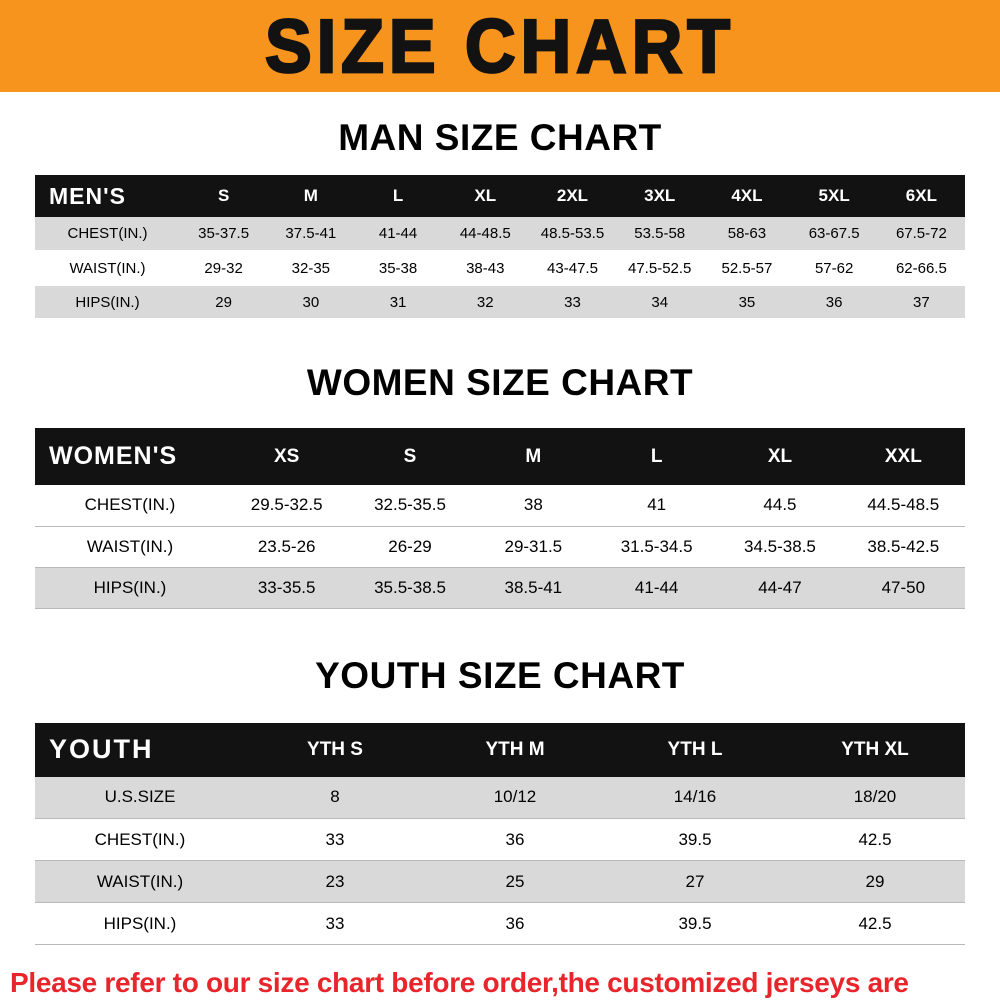 This screenshot has height=1000, width=1000. What do you see at coordinates (140, 797) in the screenshot?
I see `measurement-label: U.S.SIZE` at bounding box center [140, 797].